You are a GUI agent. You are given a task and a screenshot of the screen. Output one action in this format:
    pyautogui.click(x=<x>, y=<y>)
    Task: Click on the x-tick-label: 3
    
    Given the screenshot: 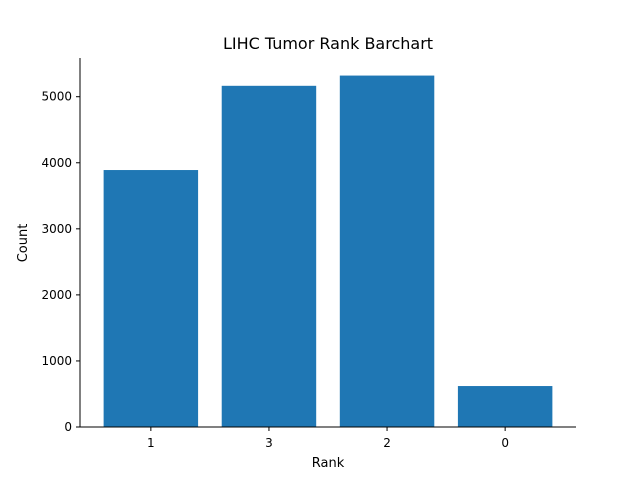 What is the action you would take?
    pyautogui.click(x=269, y=443)
    